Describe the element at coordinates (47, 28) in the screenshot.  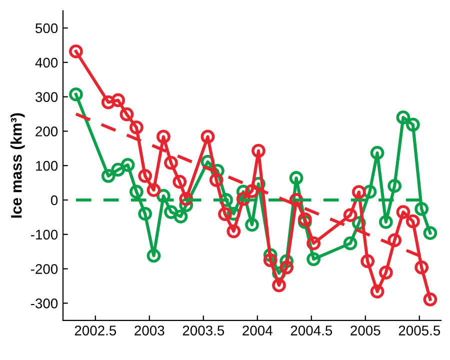
I see `y-tick-label: 500` at that location.